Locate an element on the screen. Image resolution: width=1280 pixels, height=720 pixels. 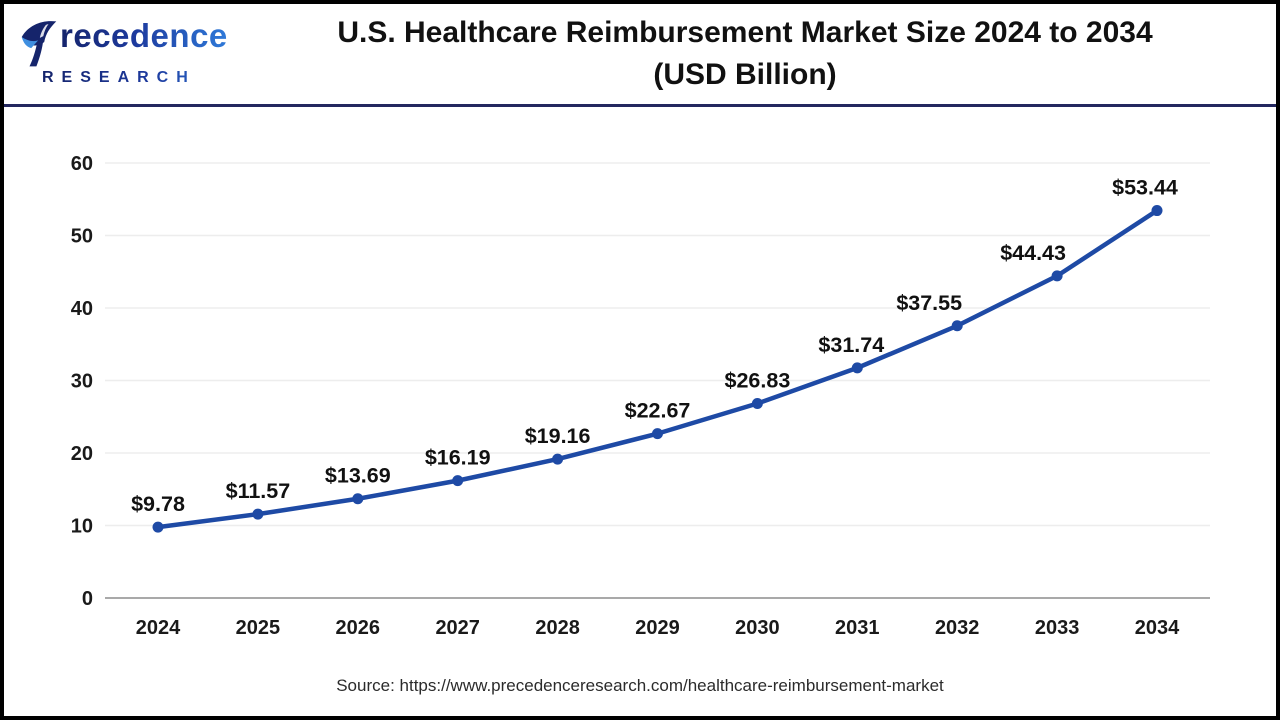
data-point-label: $16.19 is located at coordinates (458, 458).